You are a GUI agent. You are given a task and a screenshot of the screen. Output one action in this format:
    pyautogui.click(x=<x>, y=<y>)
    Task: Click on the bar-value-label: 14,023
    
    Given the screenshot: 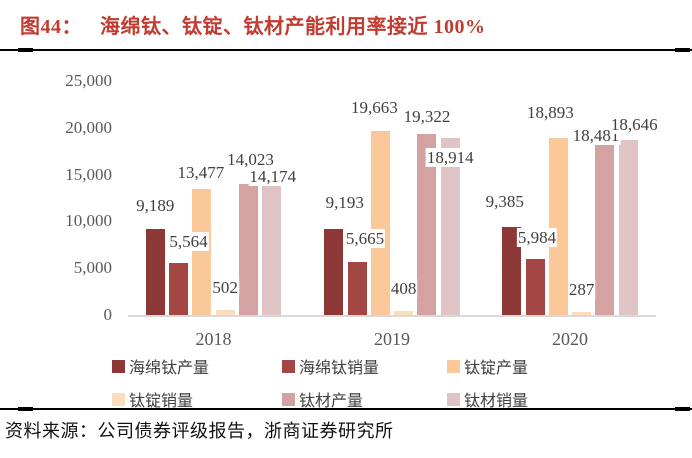 What is the action you would take?
    pyautogui.click(x=250, y=159)
    